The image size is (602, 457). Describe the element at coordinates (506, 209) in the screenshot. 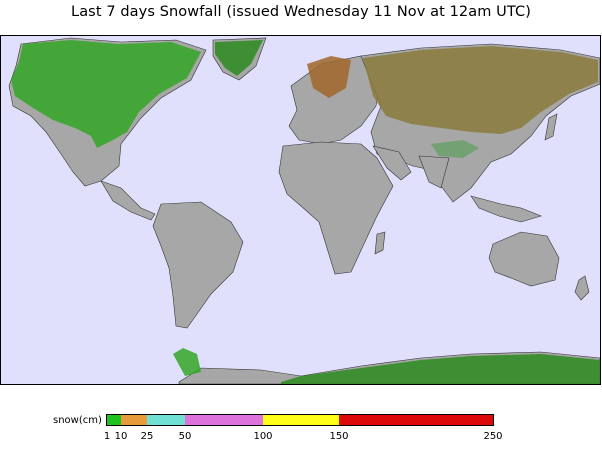

I see `maritime-asia-land` at that location.